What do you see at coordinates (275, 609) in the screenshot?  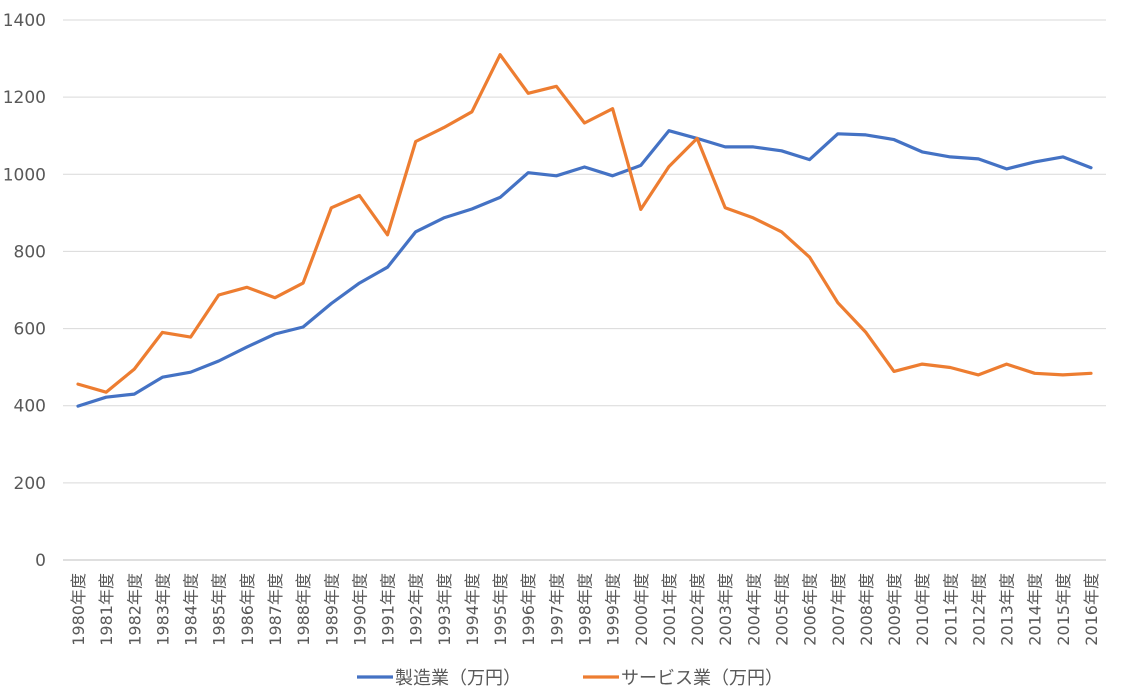 I see `x-tick-label: 1987年度` at bounding box center [275, 609].